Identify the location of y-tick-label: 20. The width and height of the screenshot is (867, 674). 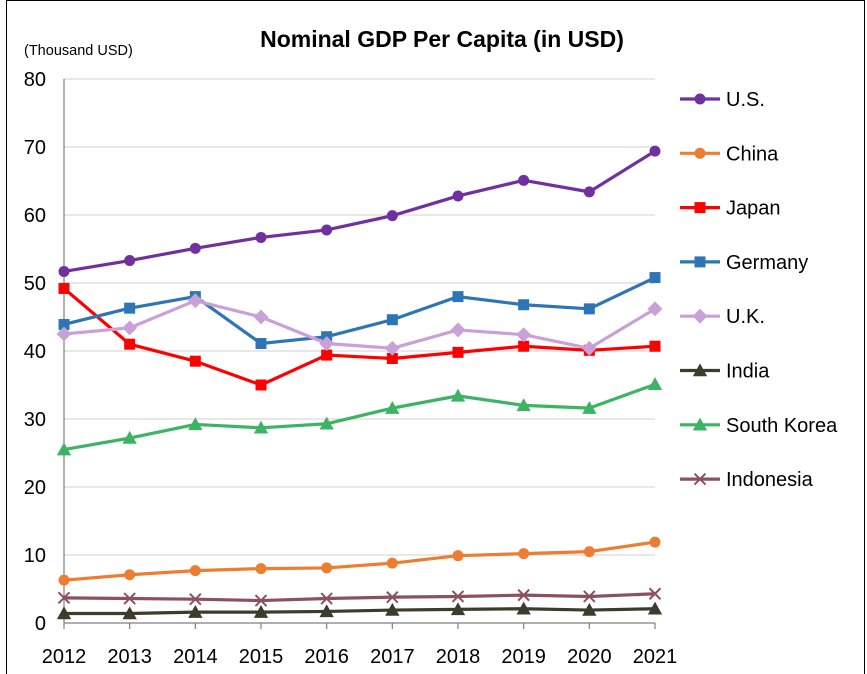
(35, 488).